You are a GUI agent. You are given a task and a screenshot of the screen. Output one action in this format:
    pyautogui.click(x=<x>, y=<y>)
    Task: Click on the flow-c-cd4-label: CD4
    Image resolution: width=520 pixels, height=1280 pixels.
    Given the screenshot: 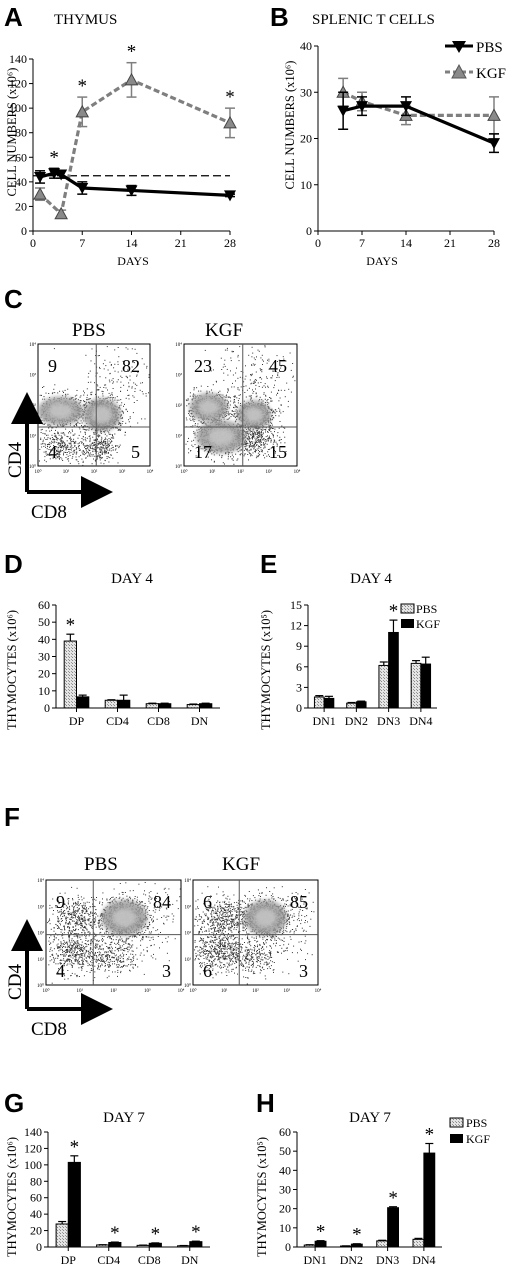 What is the action you would take?
    pyautogui.click(x=15, y=460)
    